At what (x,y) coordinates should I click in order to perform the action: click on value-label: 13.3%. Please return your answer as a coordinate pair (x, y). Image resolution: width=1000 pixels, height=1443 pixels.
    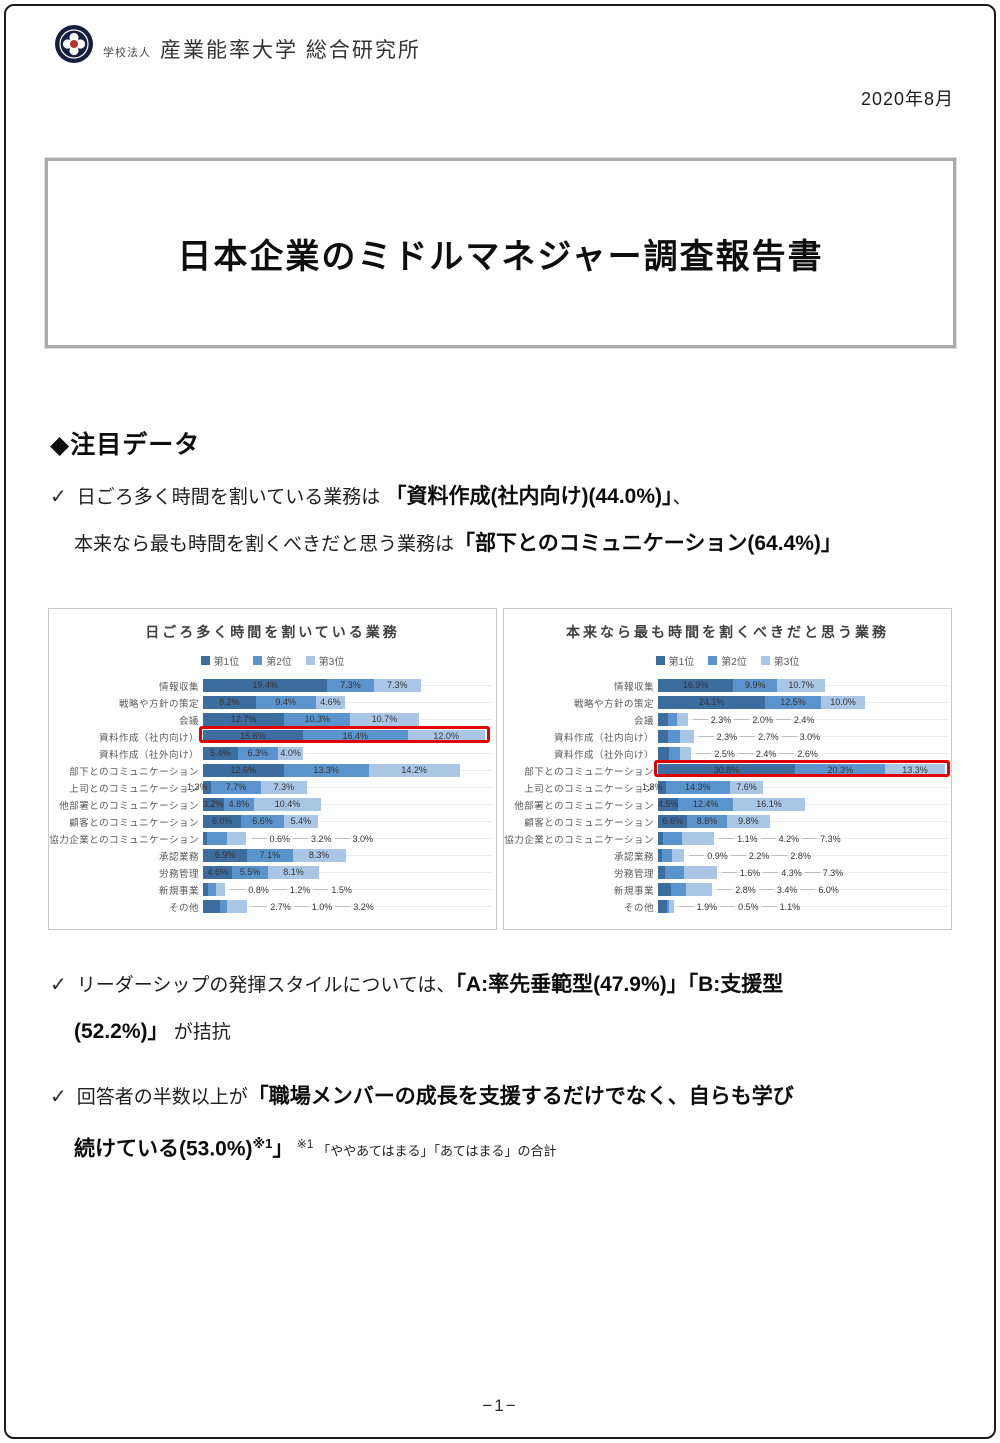
    Looking at the image, I should click on (915, 770).